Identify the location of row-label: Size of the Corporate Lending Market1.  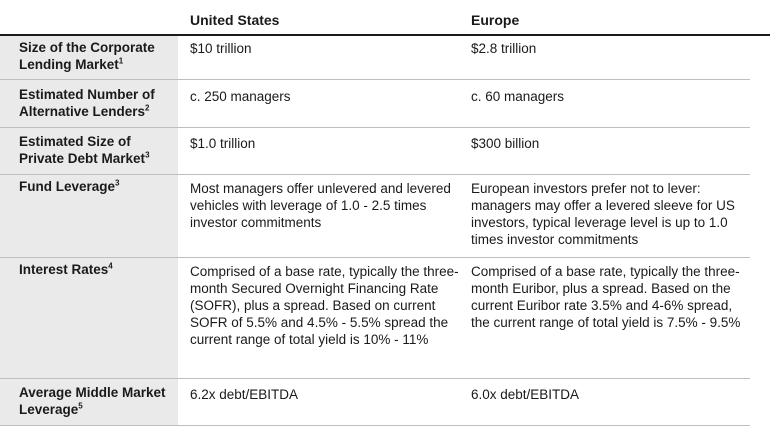
(98, 56).